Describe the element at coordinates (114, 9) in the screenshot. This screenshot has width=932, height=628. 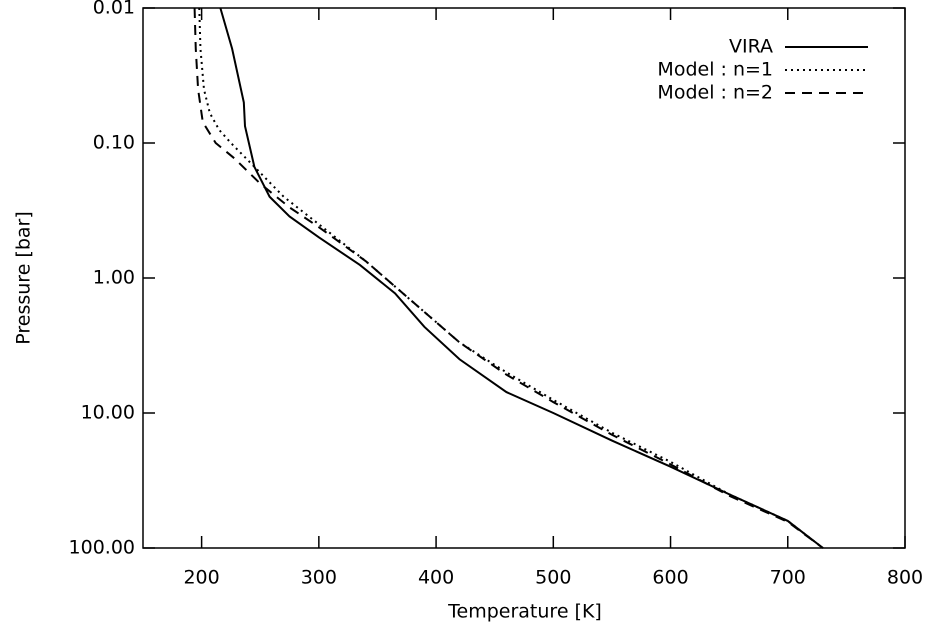
I see `y-tick-label: 0.01` at that location.